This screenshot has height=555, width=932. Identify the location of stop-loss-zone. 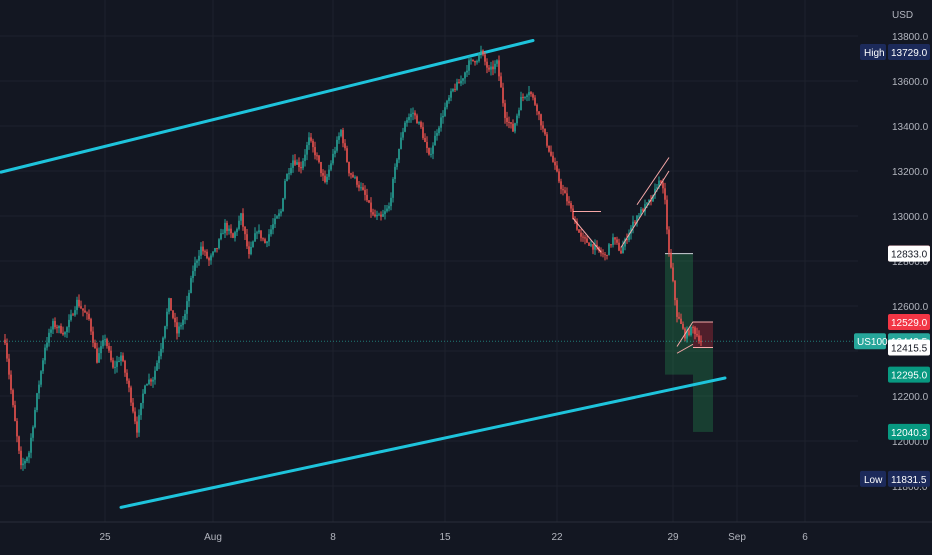
(703, 334).